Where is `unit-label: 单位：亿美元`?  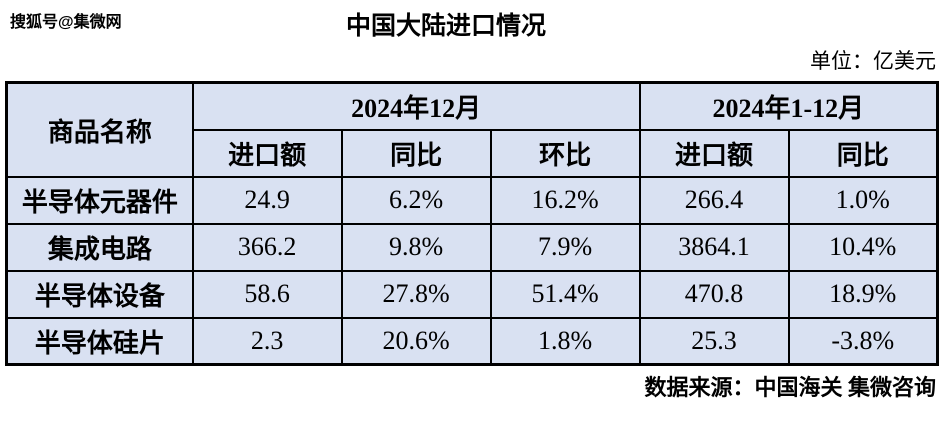 unit-label: 单位：亿美元 is located at coordinates (873, 61).